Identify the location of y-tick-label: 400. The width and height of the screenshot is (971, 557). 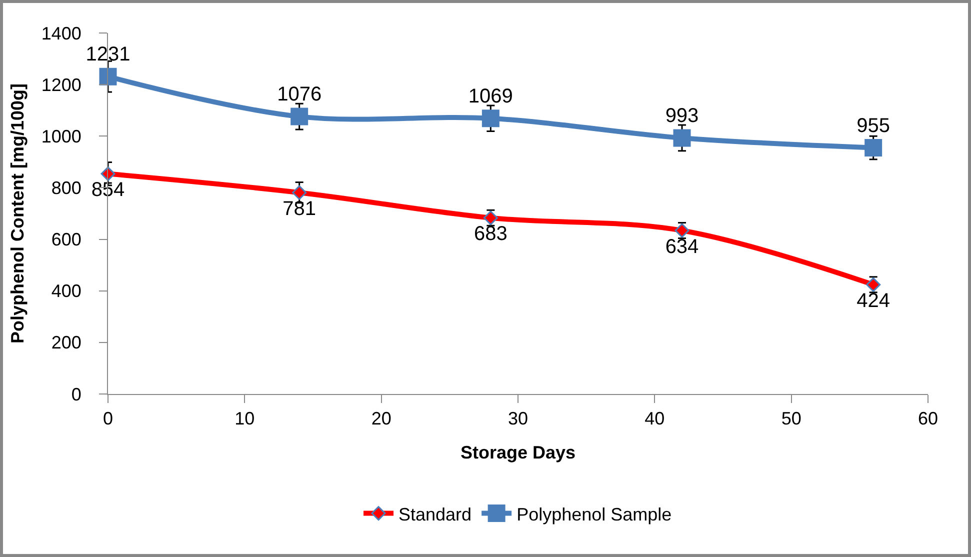
(66, 291).